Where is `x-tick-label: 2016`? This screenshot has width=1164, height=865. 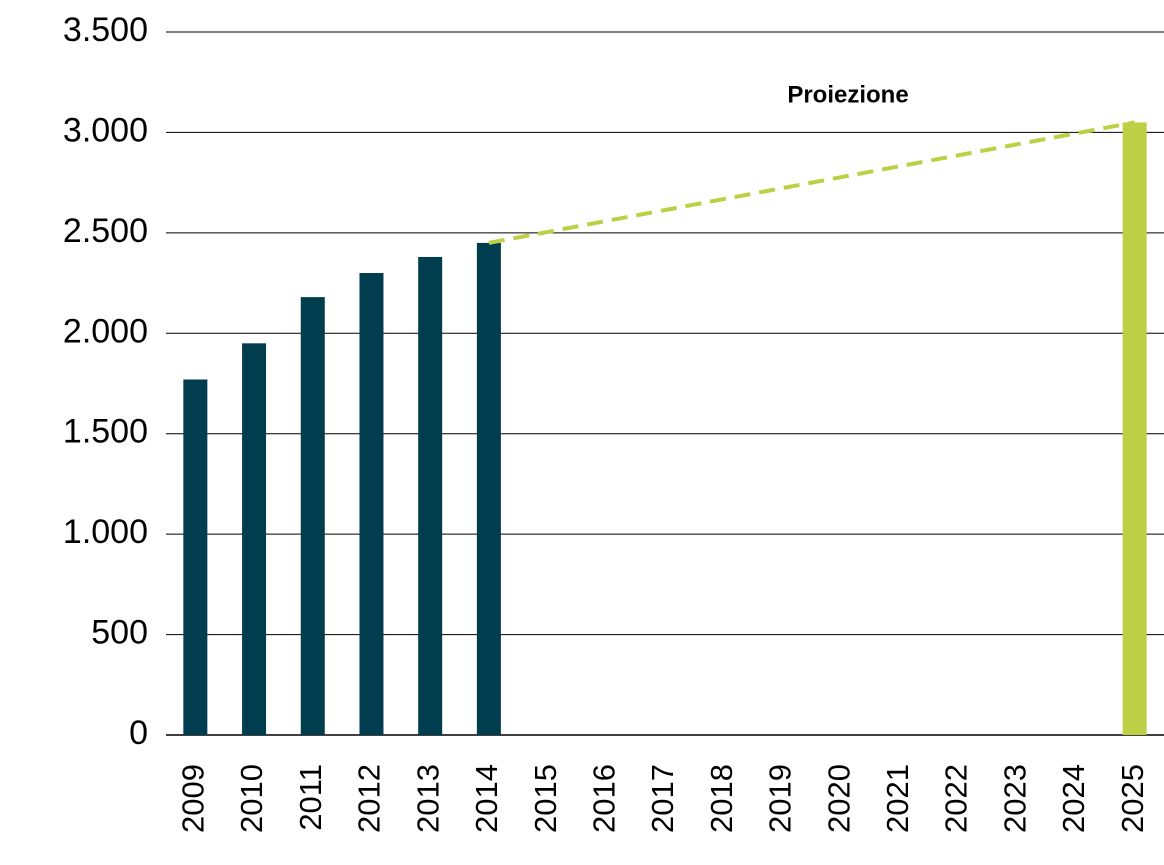 x-tick-label: 2016 is located at coordinates (603, 798).